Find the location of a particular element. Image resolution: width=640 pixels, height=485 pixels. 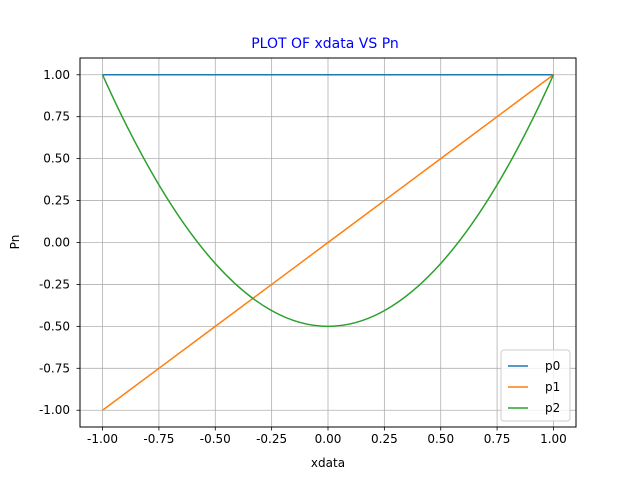

legend-box is located at coordinates (535, 385).